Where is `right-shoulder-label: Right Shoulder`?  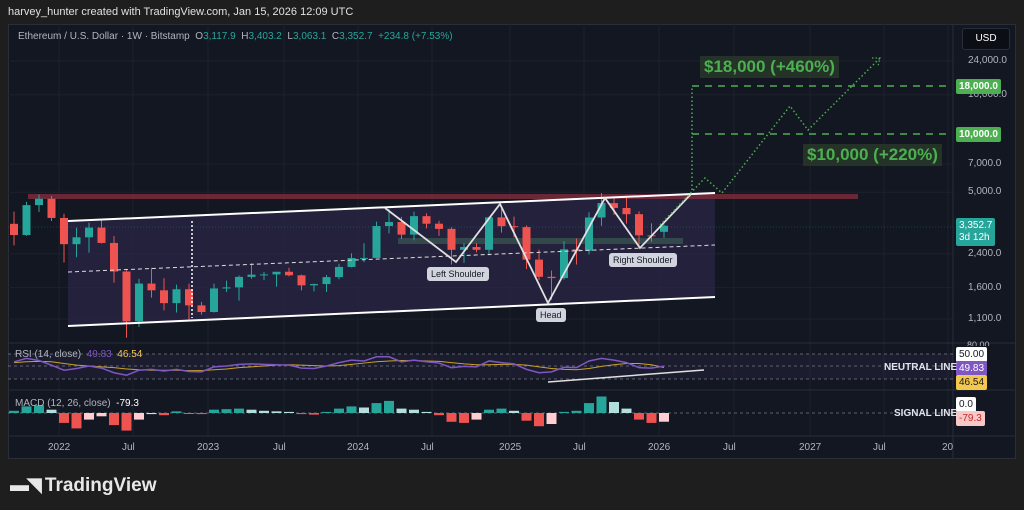
right-shoulder-label: Right Shoulder is located at coordinates (643, 260).